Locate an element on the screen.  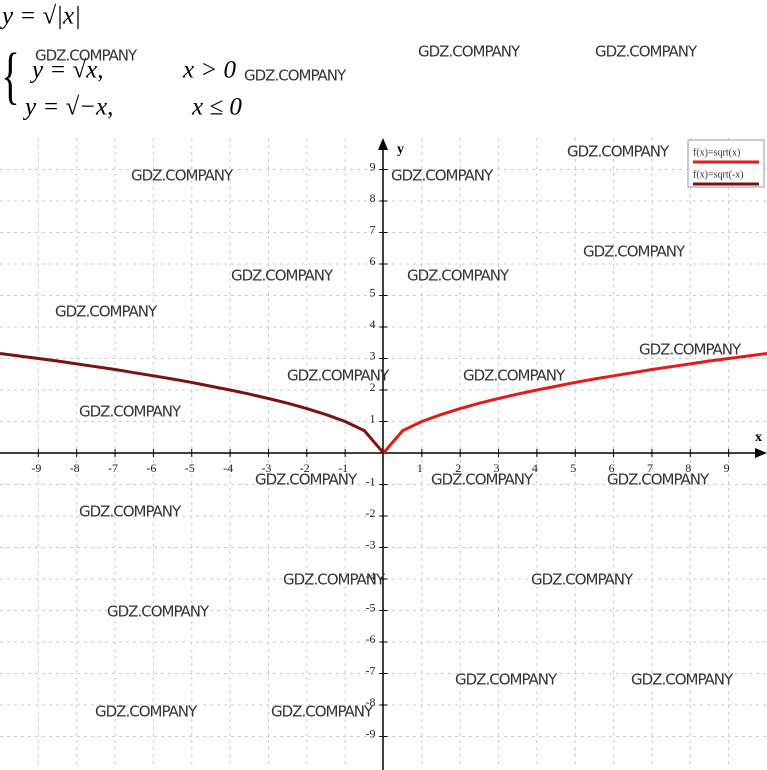
y-tick-label: -9 is located at coordinates (371, 733).